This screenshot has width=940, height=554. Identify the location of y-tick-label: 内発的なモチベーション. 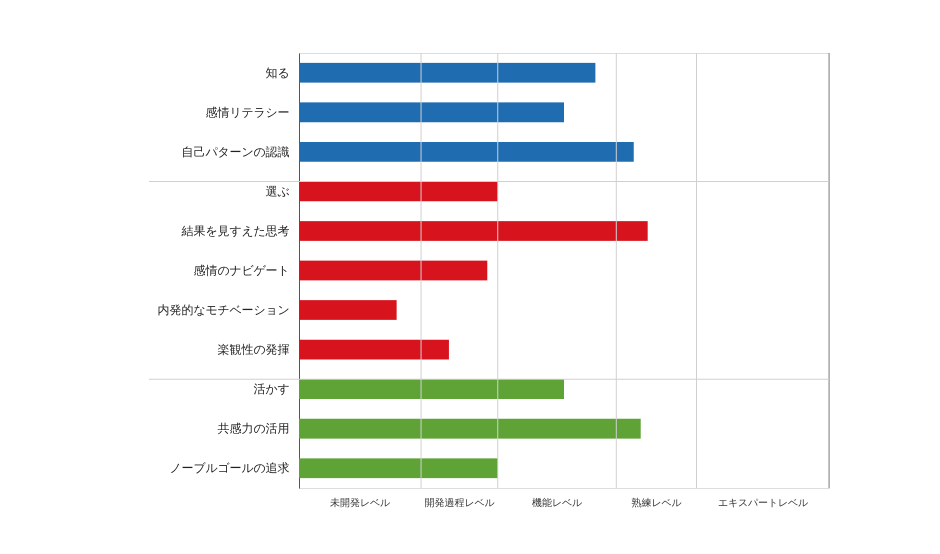
(224, 310).